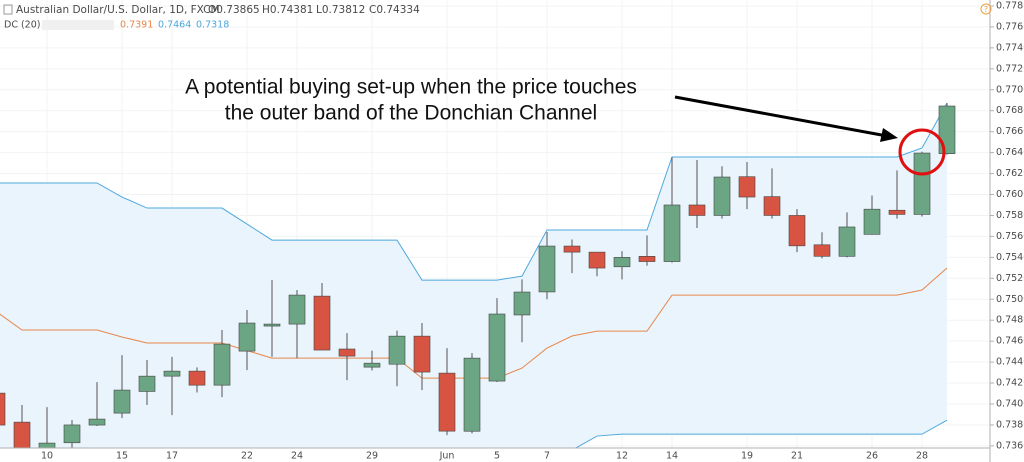 Image resolution: width=1024 pixels, height=462 pixels. What do you see at coordinates (247, 456) in the screenshot?
I see `x-tick-label: 22` at bounding box center [247, 456].